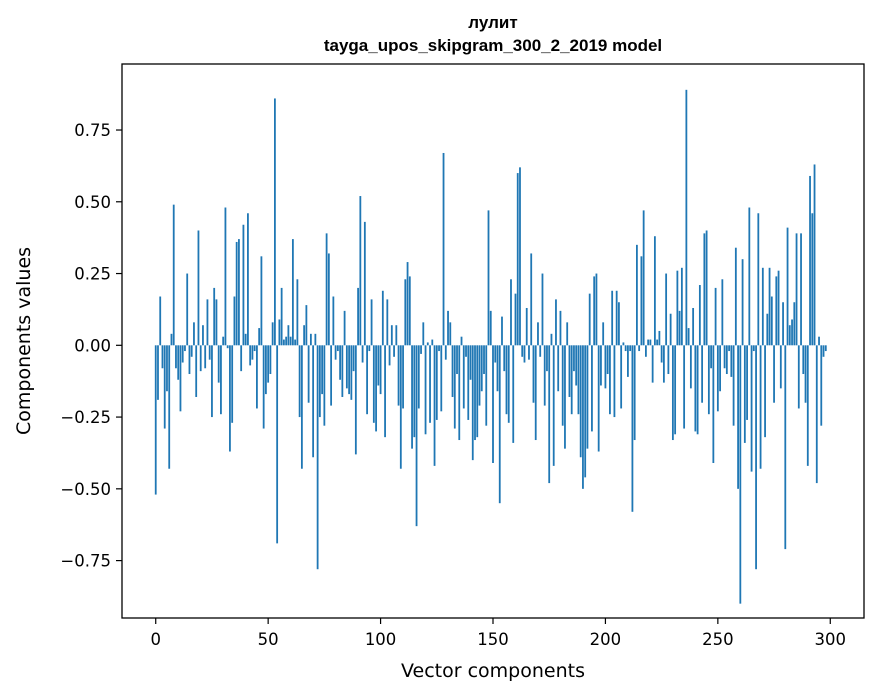 This screenshot has height=696, width=880. I want to click on chart-title: лулит, so click(492, 22).